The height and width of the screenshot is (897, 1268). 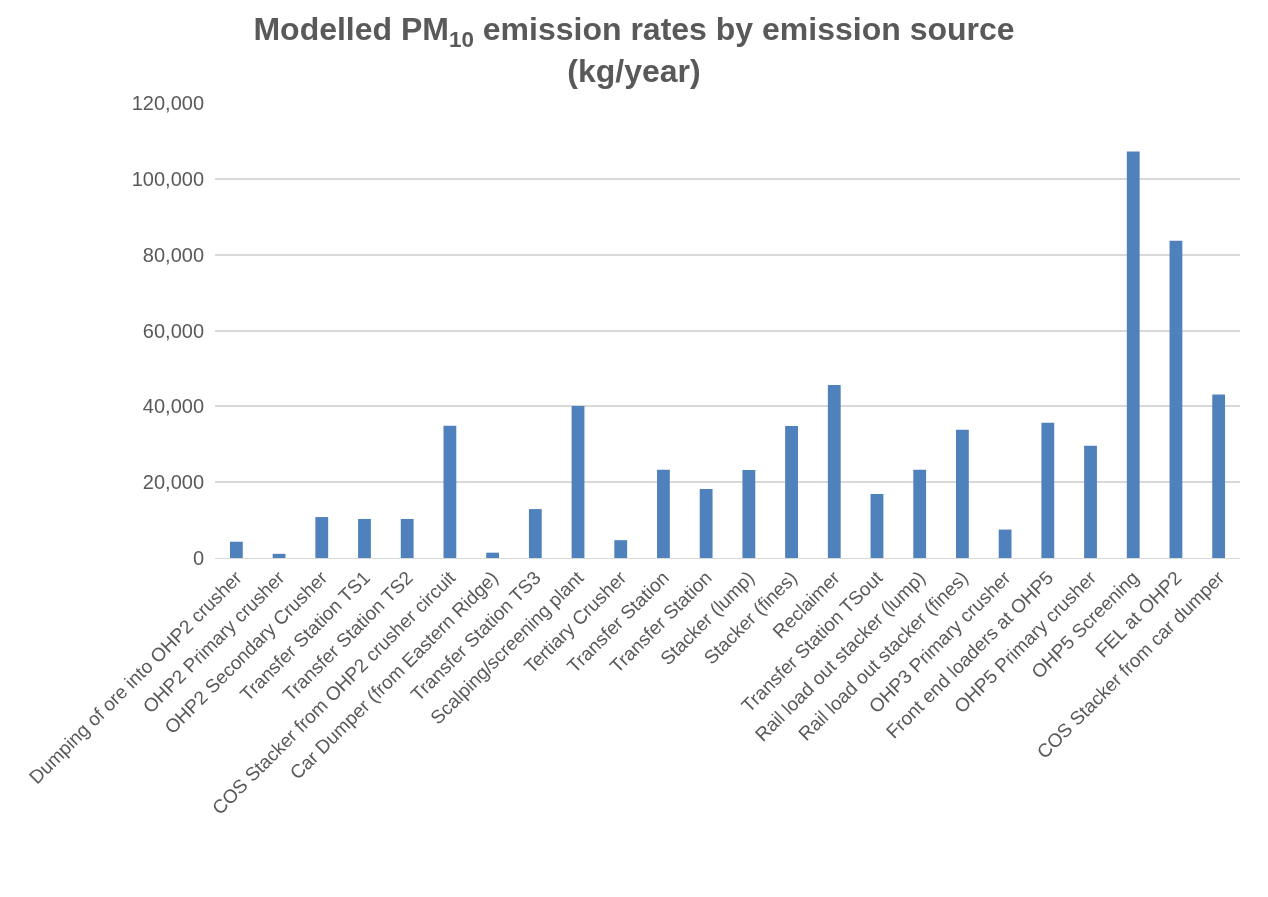 What do you see at coordinates (173, 482) in the screenshot?
I see `y-tick-label: 20,000` at bounding box center [173, 482].